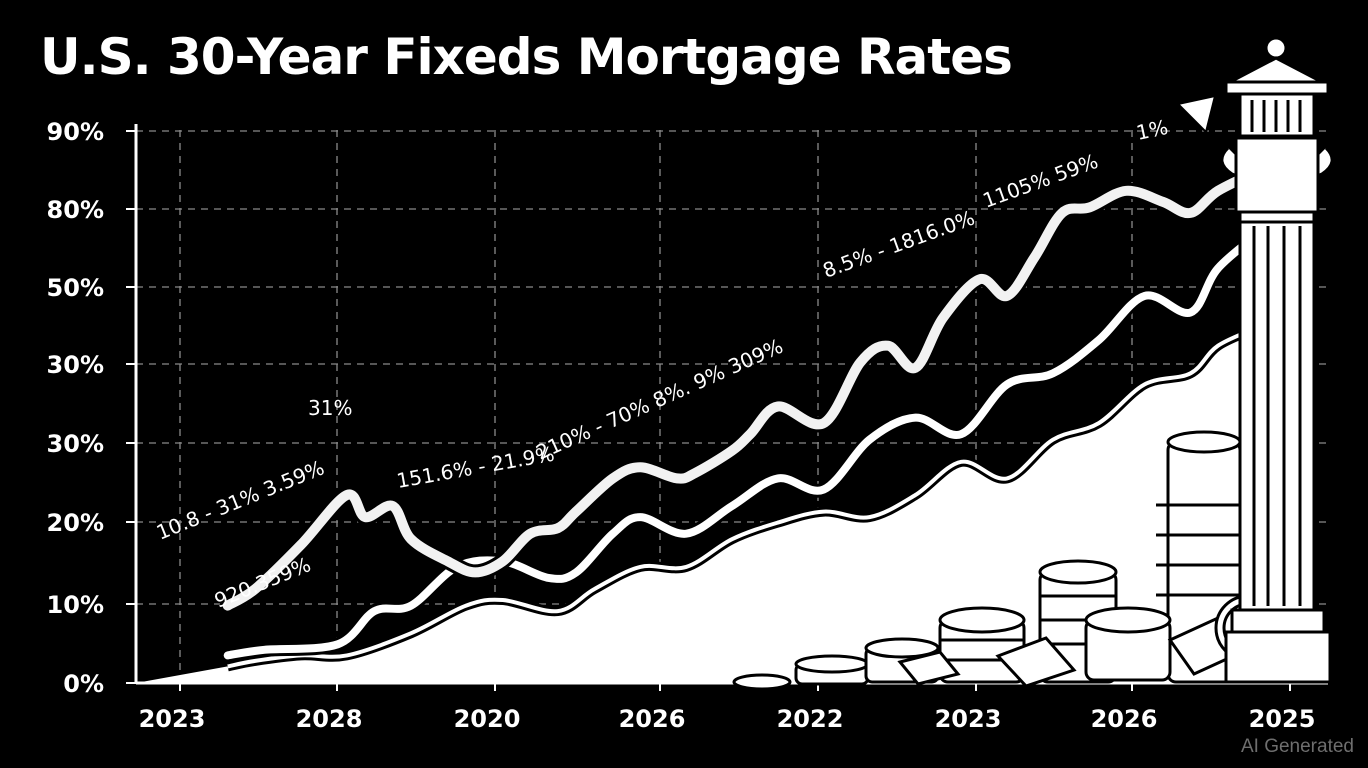 The image size is (1368, 768). What do you see at coordinates (1277, 360) in the screenshot?
I see `column-pillar-icon` at bounding box center [1277, 360].